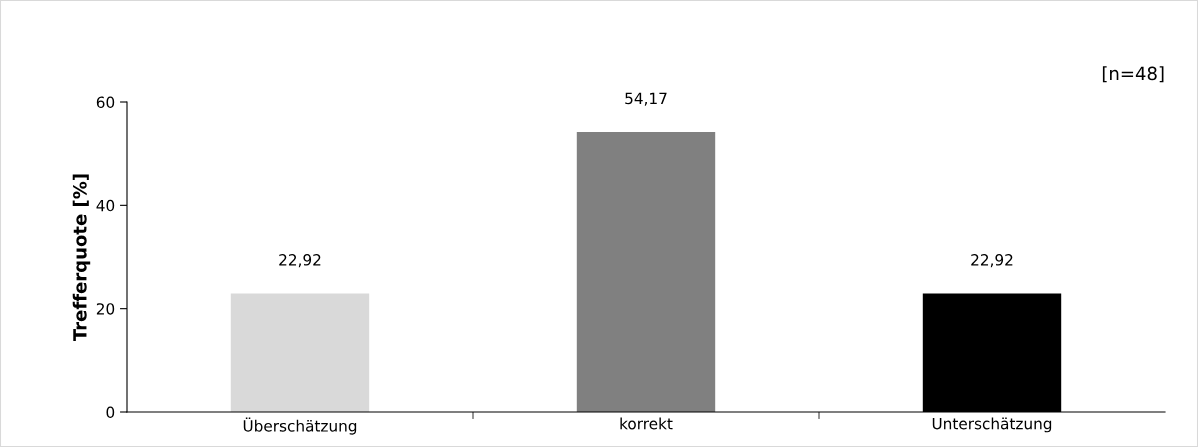 This screenshot has height=447, width=1198. Describe the element at coordinates (105, 309) in the screenshot. I see `y-tick-label: 20` at that location.